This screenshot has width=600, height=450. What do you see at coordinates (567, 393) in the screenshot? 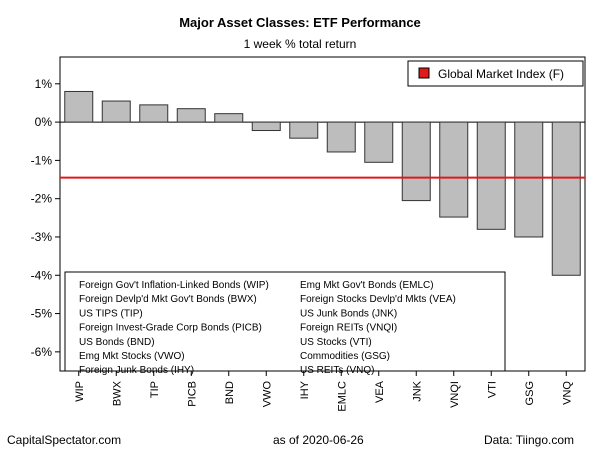
I see `x-tick-label: VNQ` at bounding box center [567, 393].